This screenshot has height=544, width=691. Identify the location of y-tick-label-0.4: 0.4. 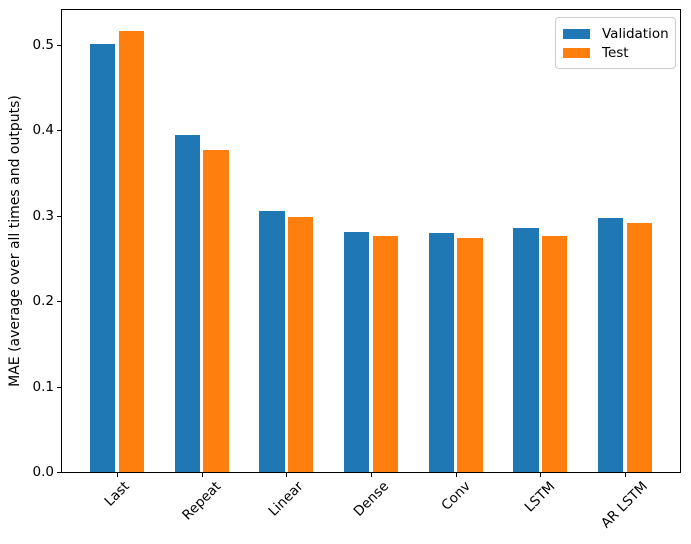
(43, 130).